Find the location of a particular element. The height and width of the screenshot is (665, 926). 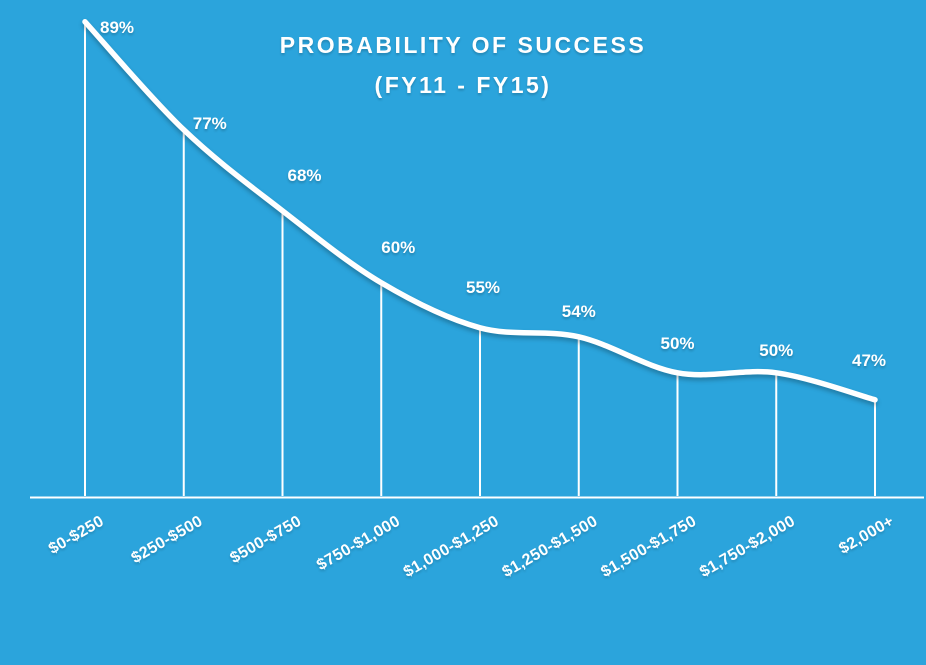

x-axis-label: $1,000-$1,250 is located at coordinates (451, 547).